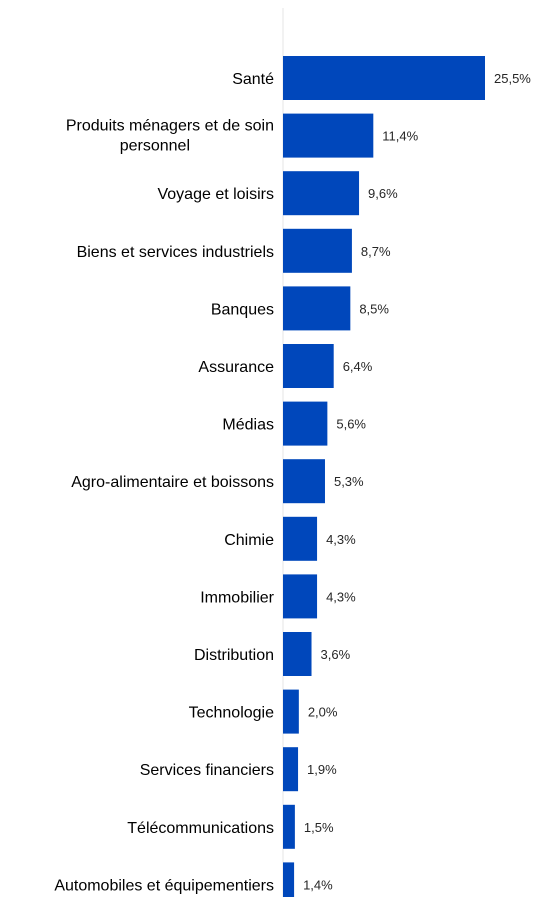 The width and height of the screenshot is (540, 897). What do you see at coordinates (253, 79) in the screenshot?
I see `category-label-1: Santé` at bounding box center [253, 79].